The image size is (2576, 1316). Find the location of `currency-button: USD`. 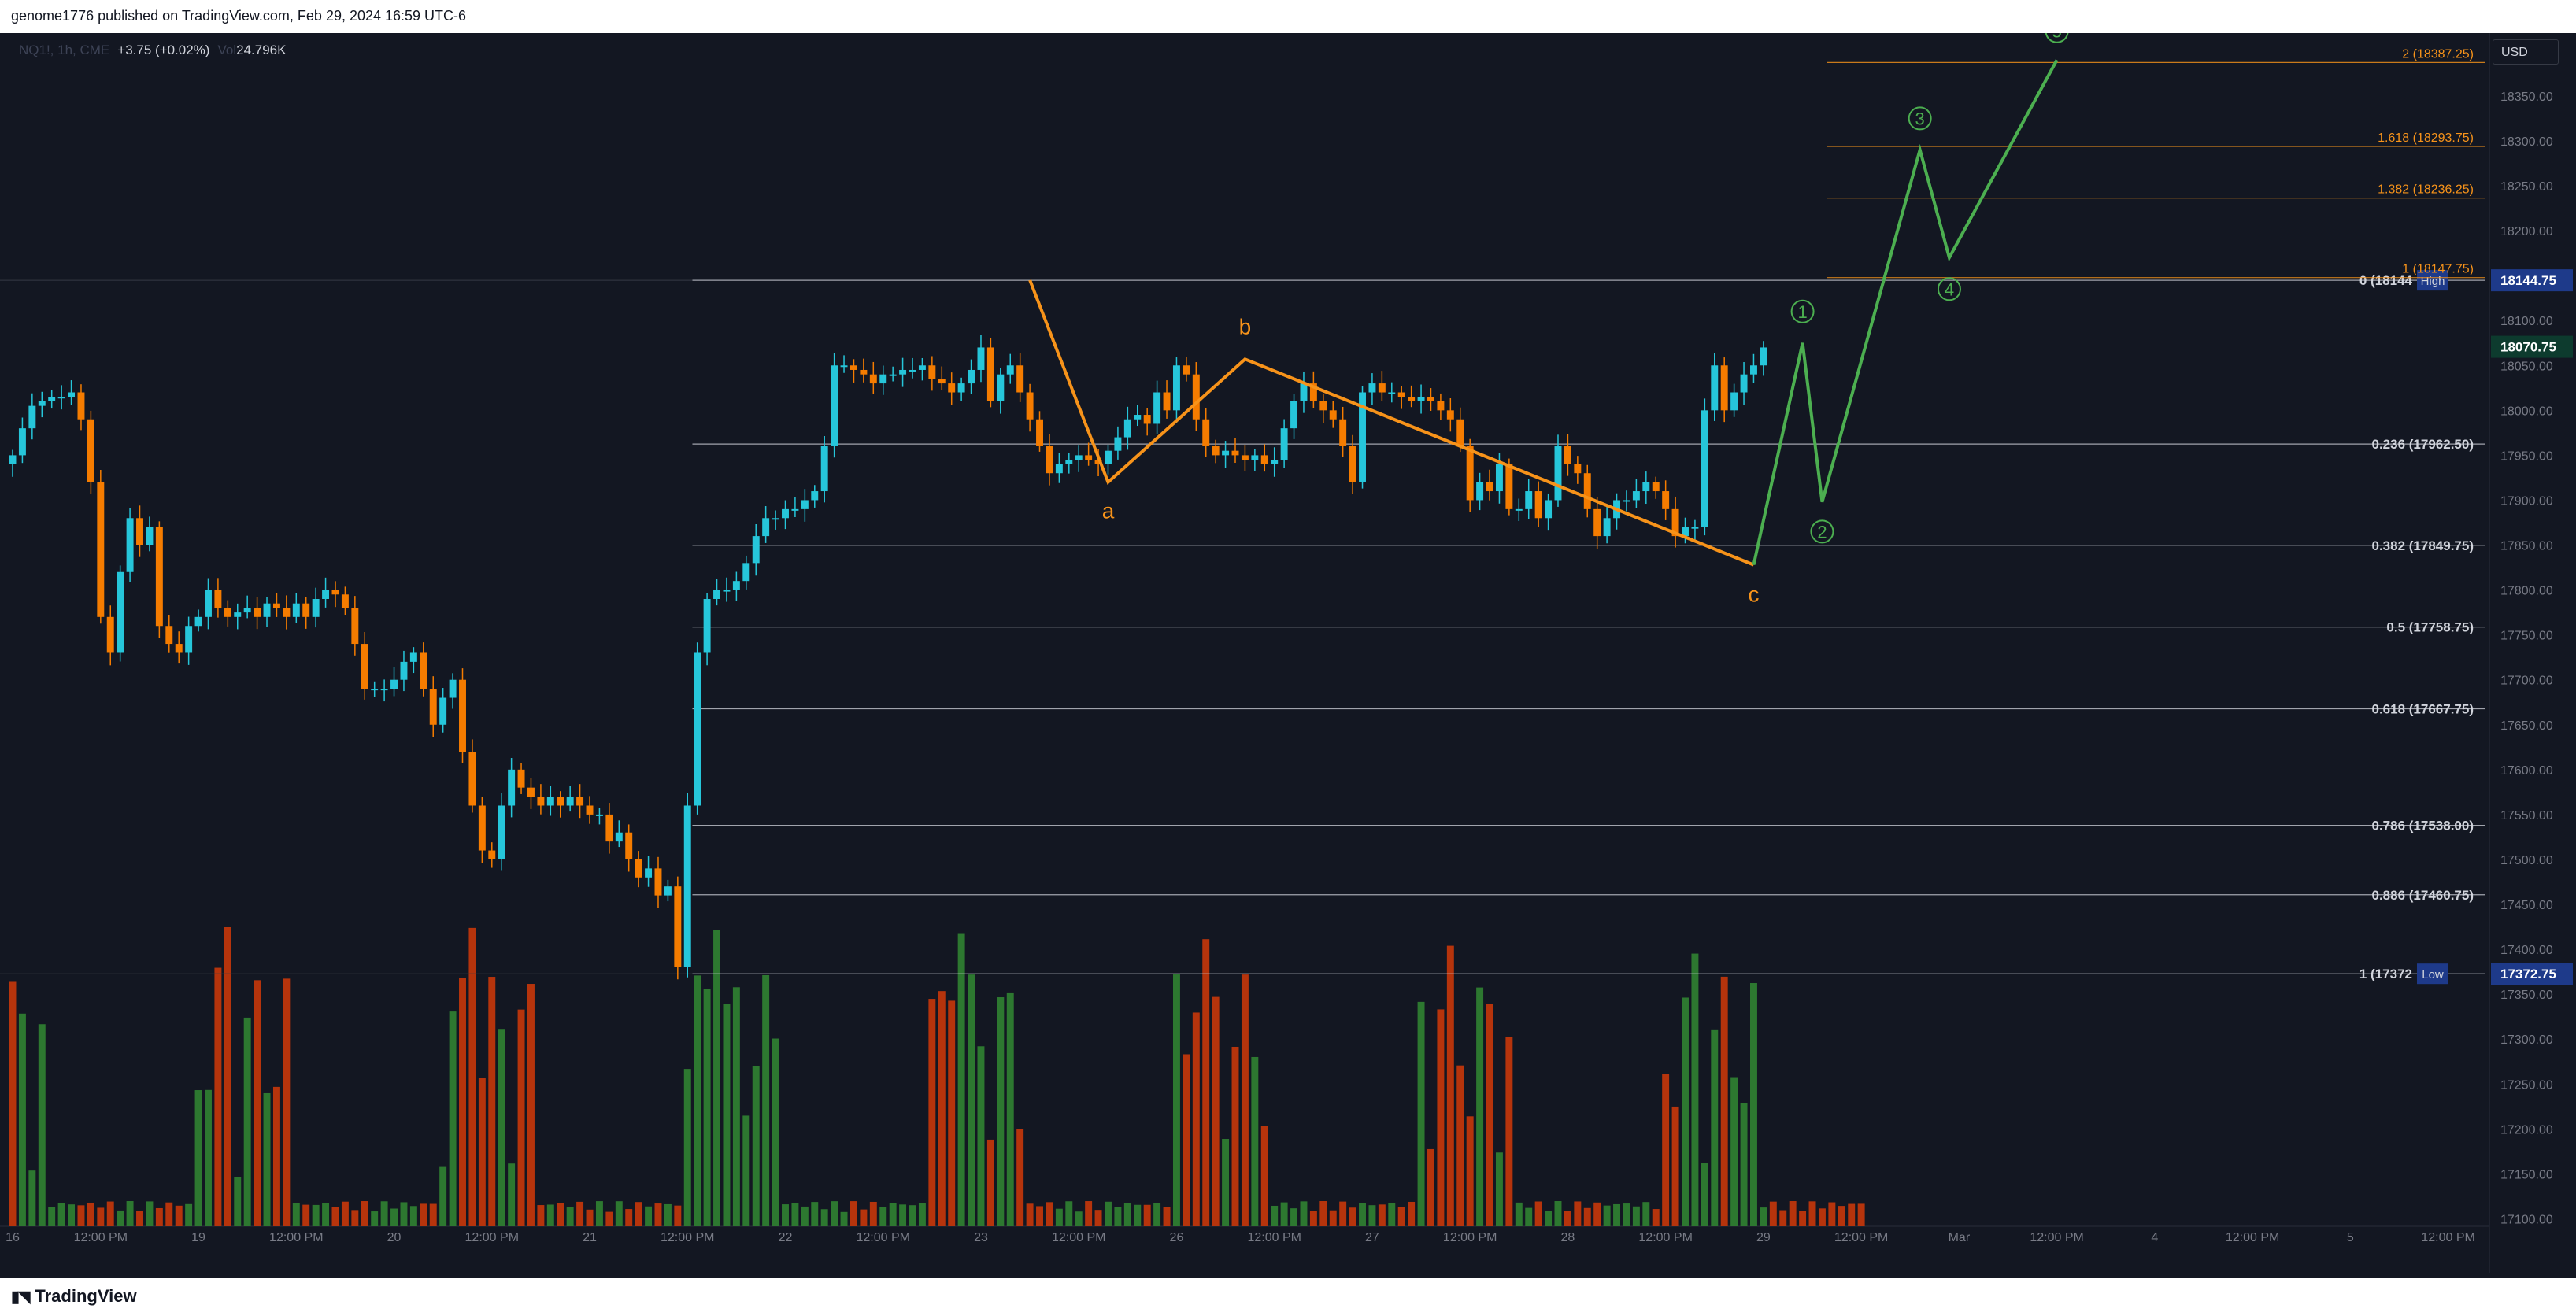

currency-button: USD is located at coordinates (2526, 52).